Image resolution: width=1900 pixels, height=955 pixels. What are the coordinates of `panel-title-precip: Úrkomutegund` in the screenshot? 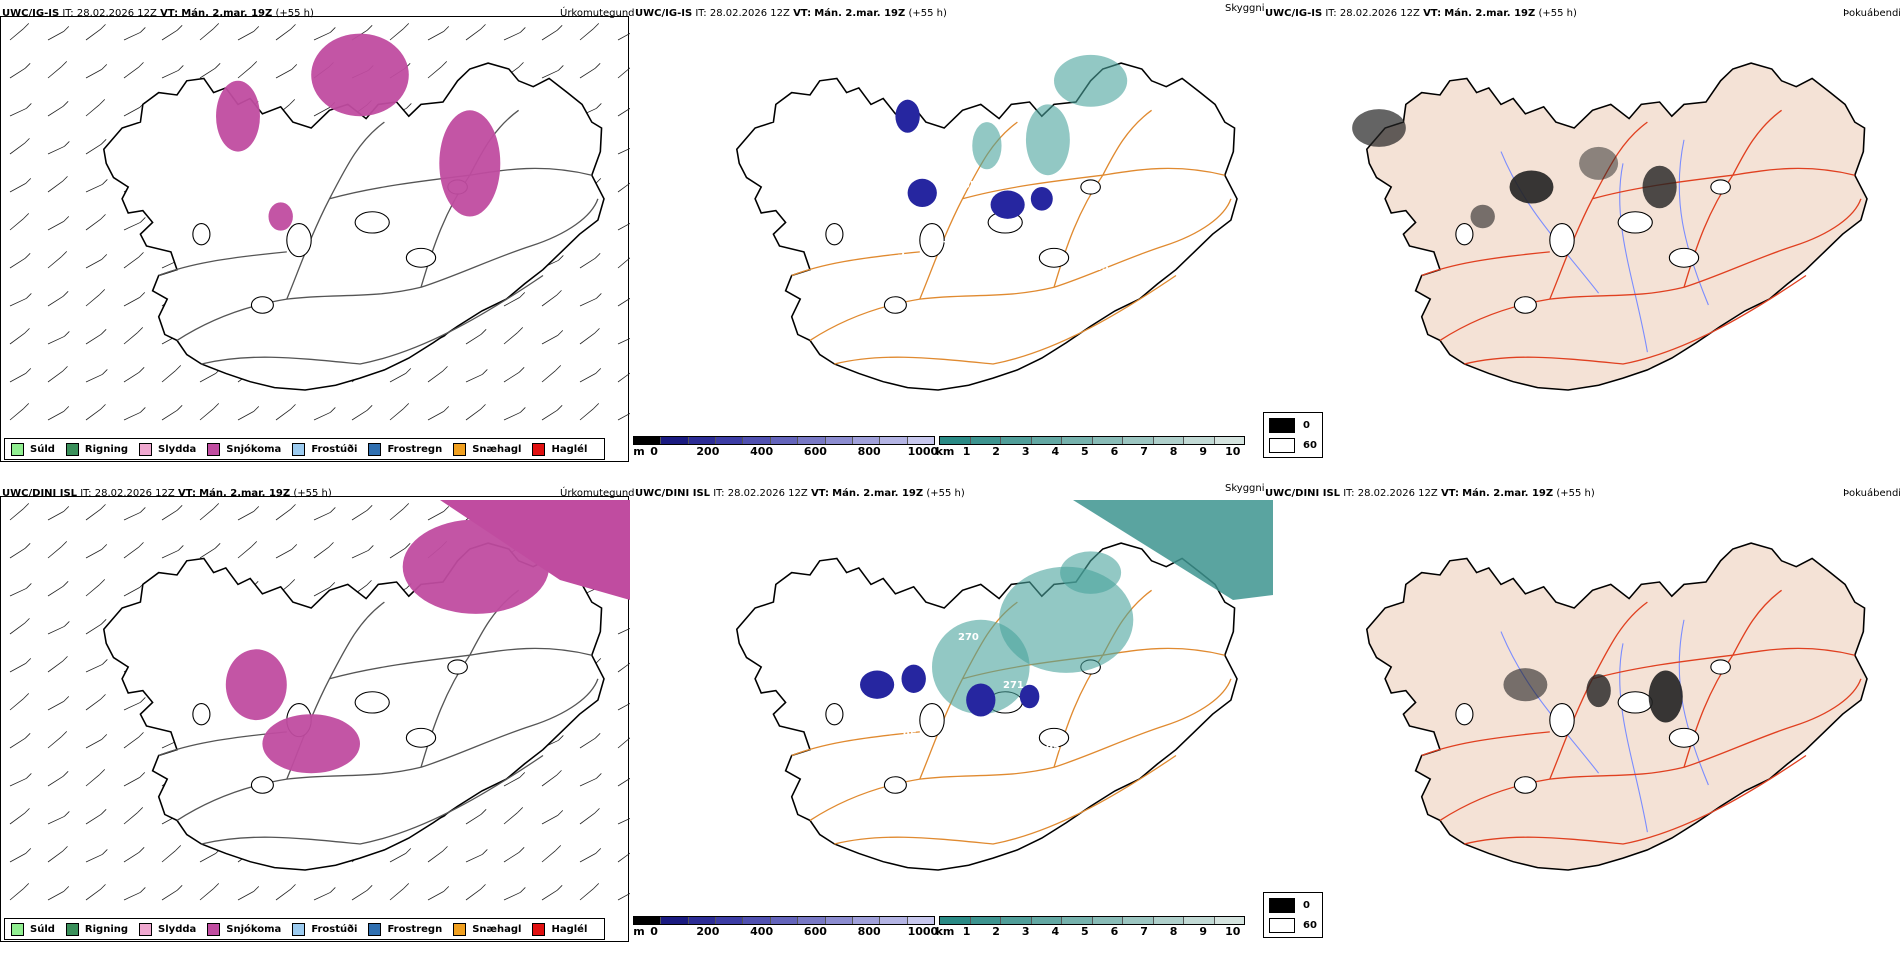 It's located at (597, 13).